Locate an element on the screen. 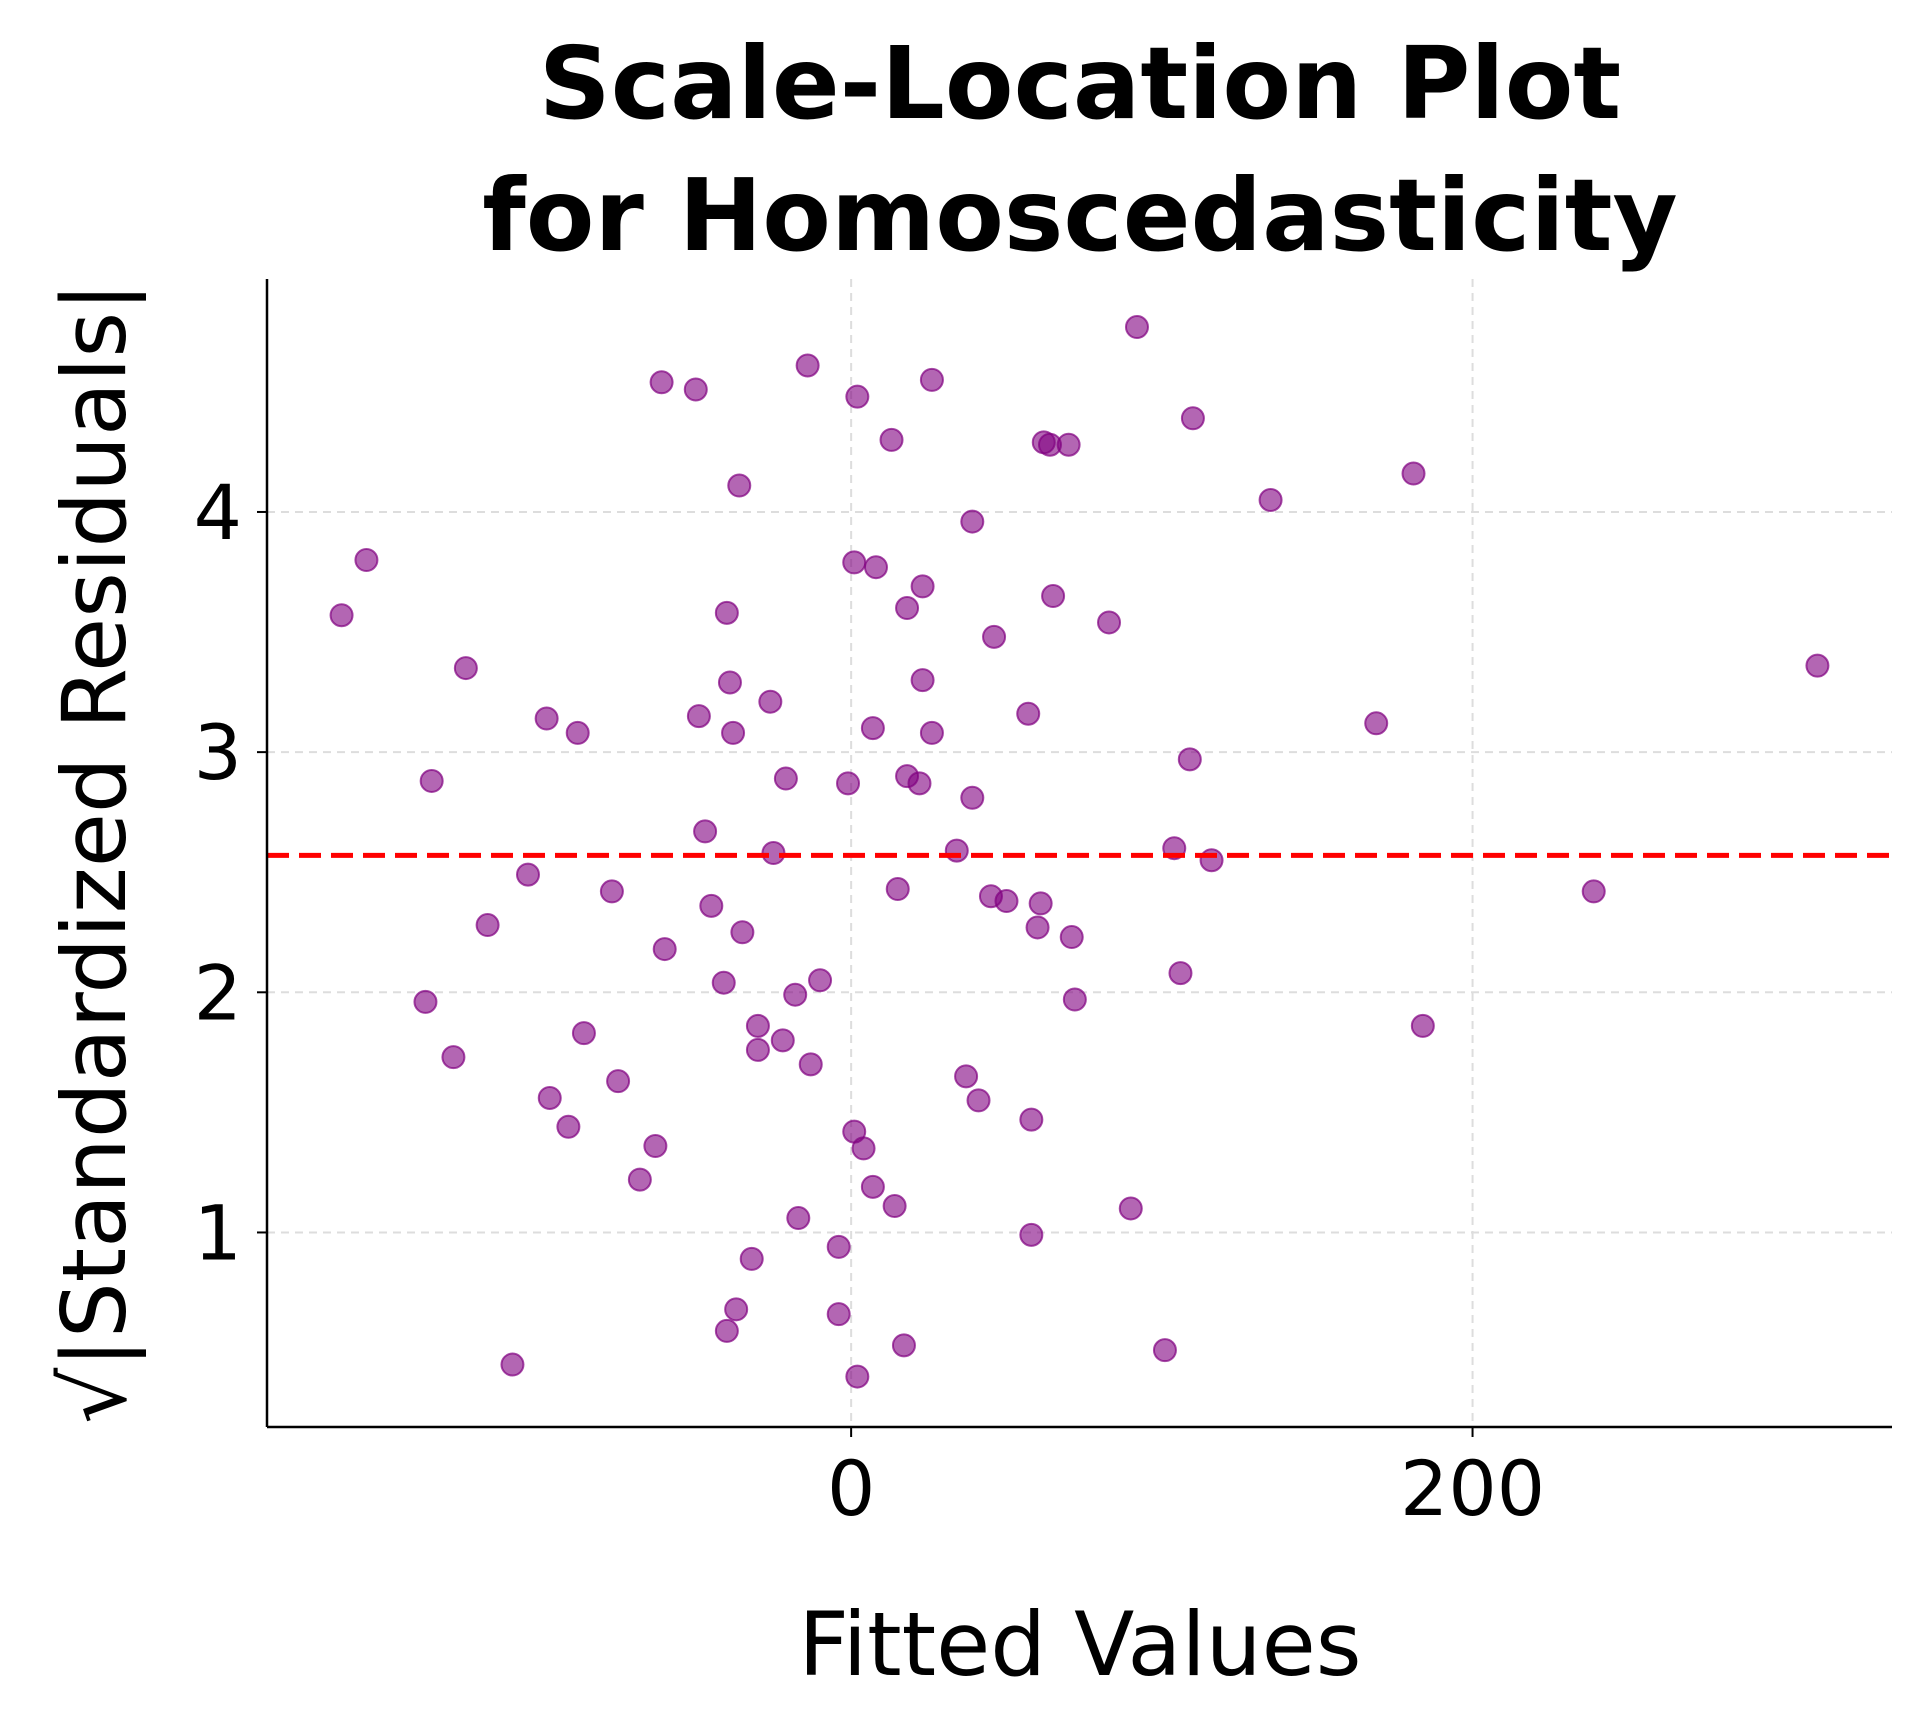 The image size is (1920, 1725). chart-title-line2: for Homoscedasticity is located at coordinates (1079, 215).